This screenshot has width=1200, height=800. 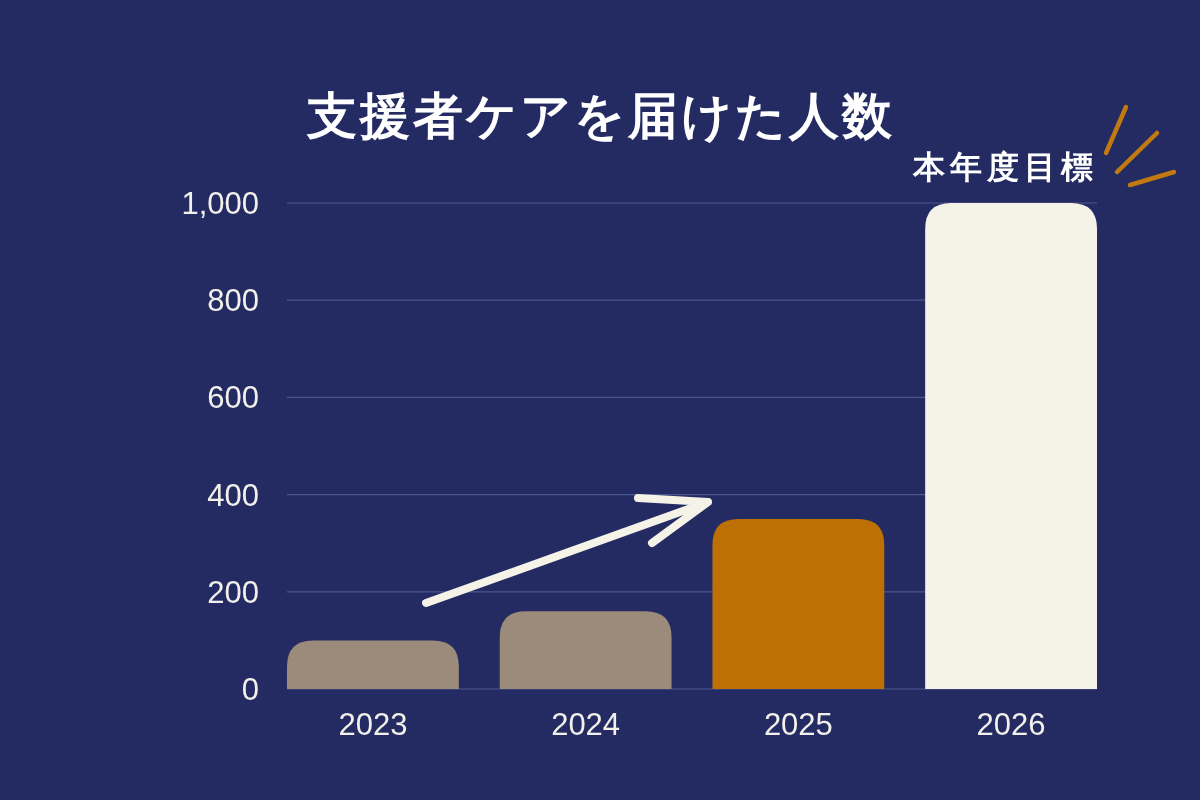 What do you see at coordinates (1011, 724) in the screenshot?
I see `x-tick-label: 2026` at bounding box center [1011, 724].